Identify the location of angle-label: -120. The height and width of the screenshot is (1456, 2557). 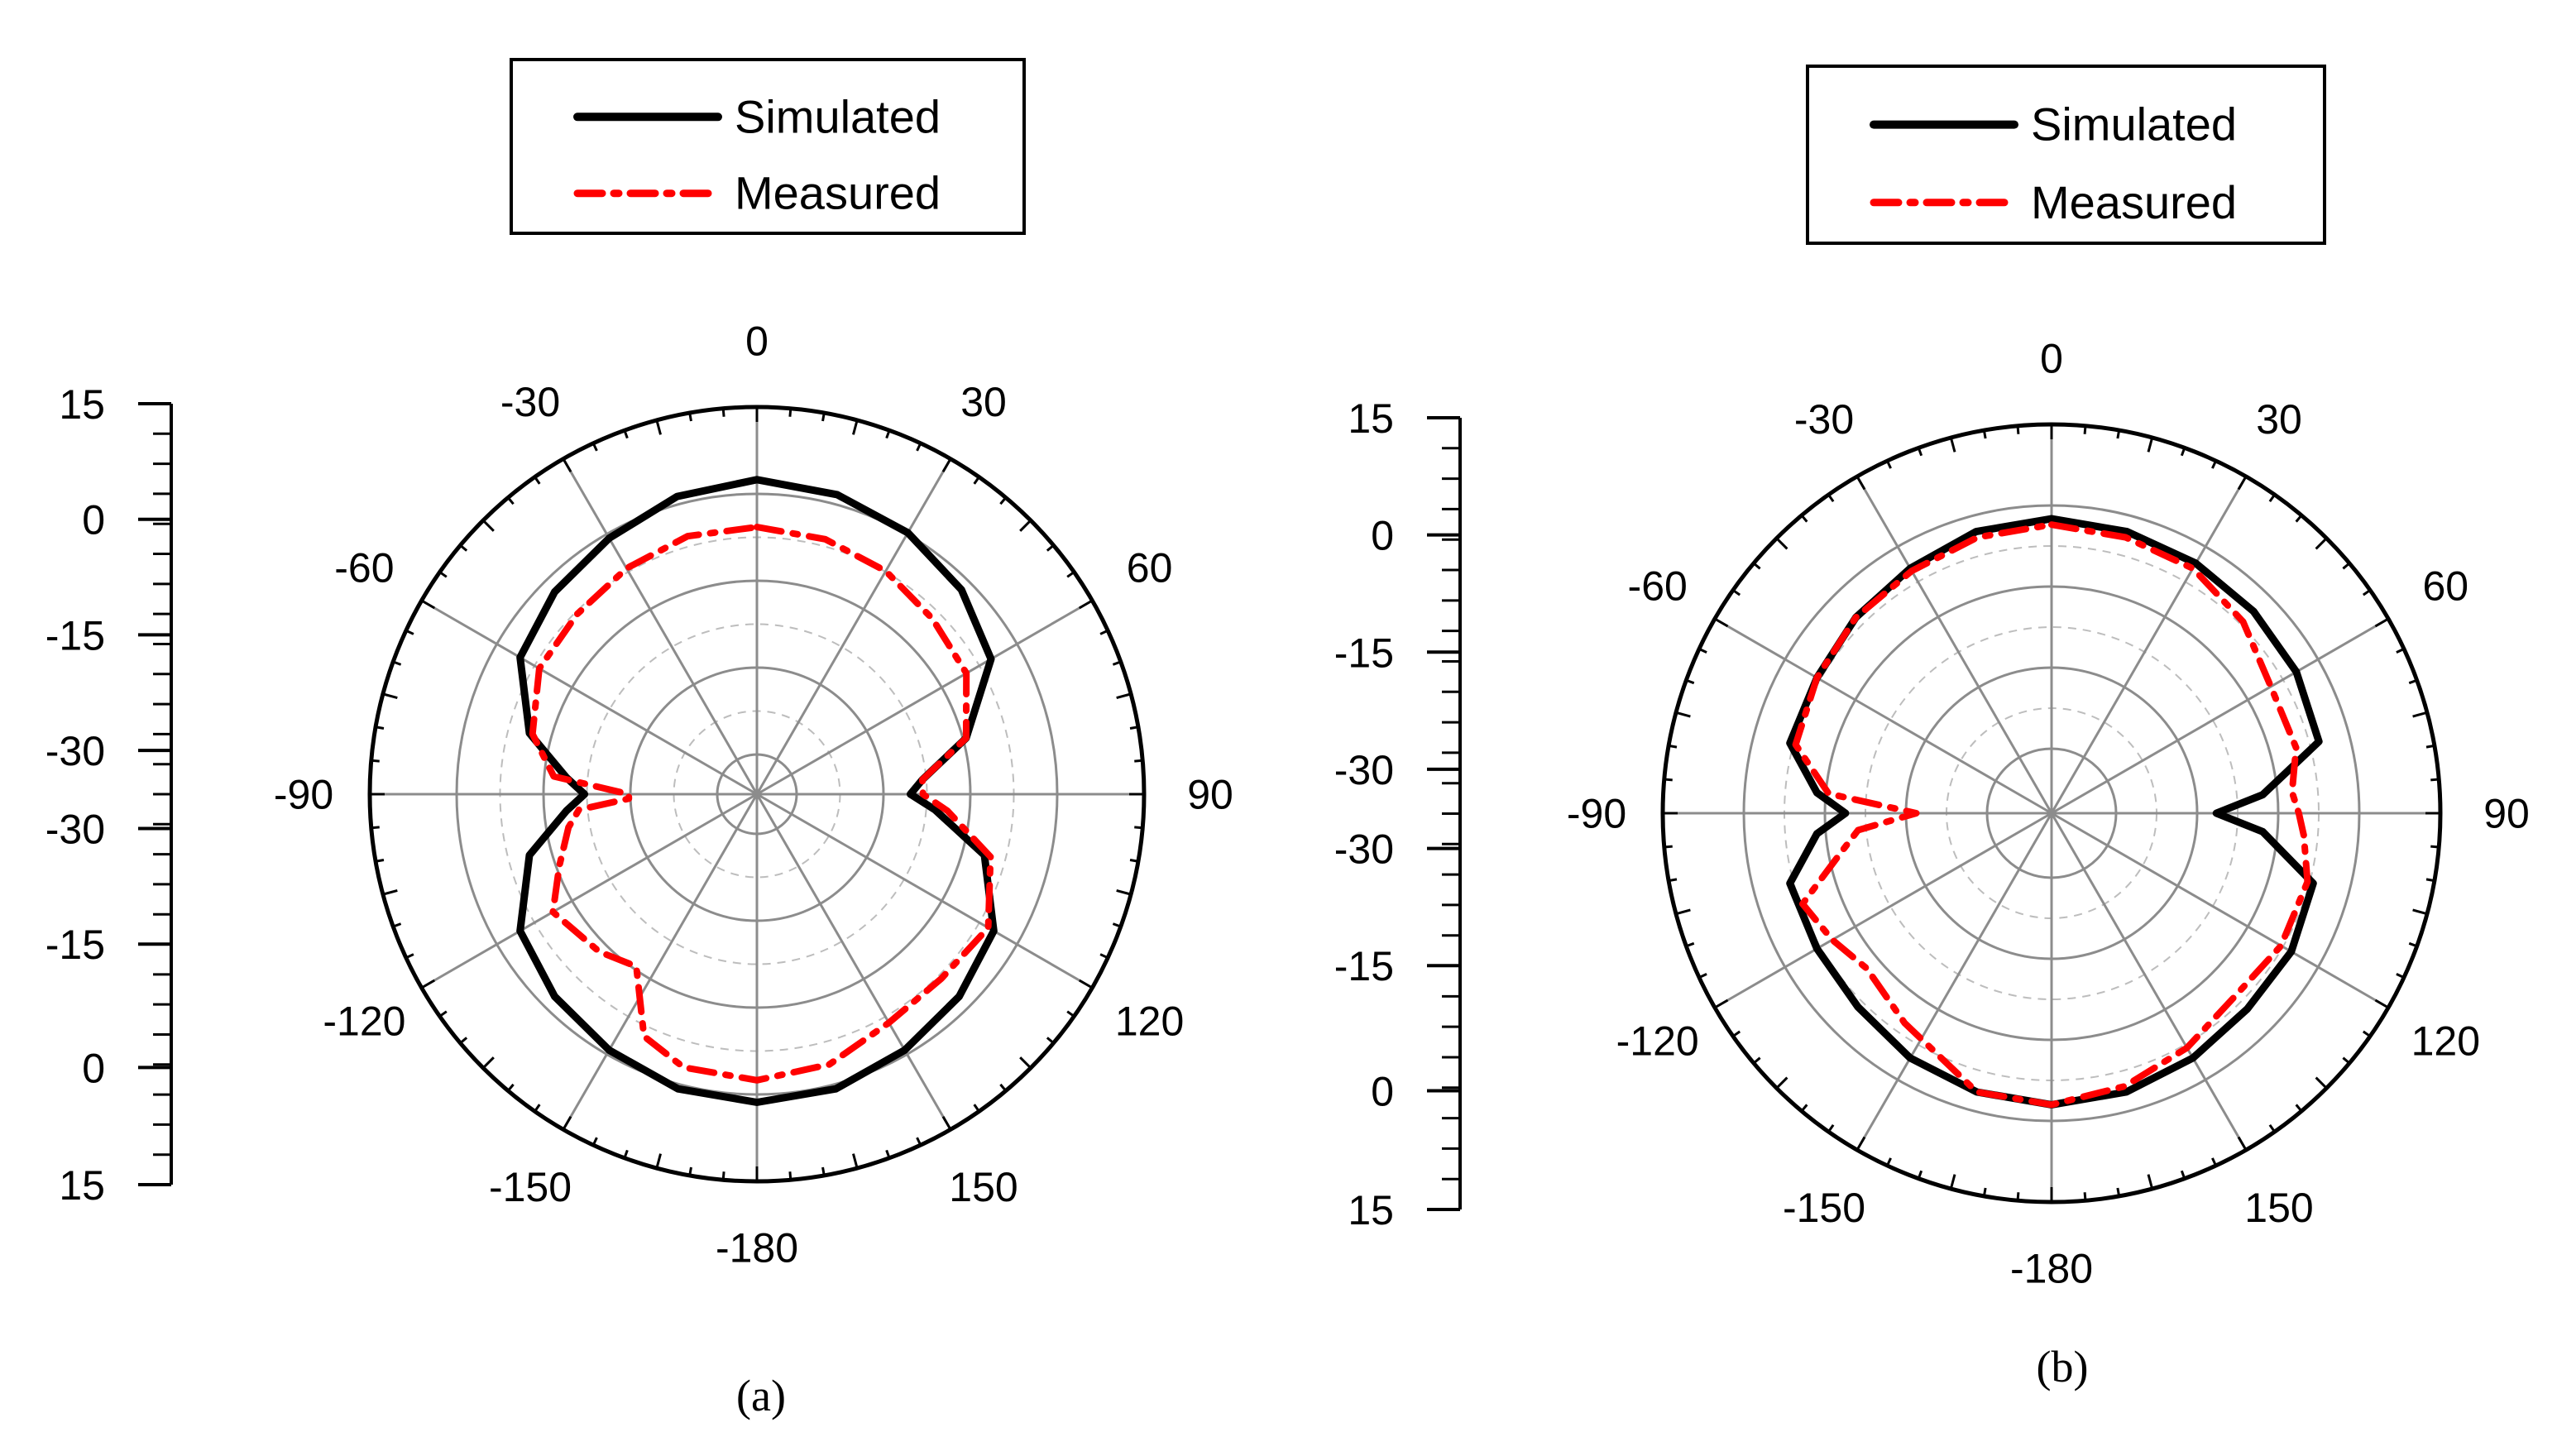
(364, 1022).